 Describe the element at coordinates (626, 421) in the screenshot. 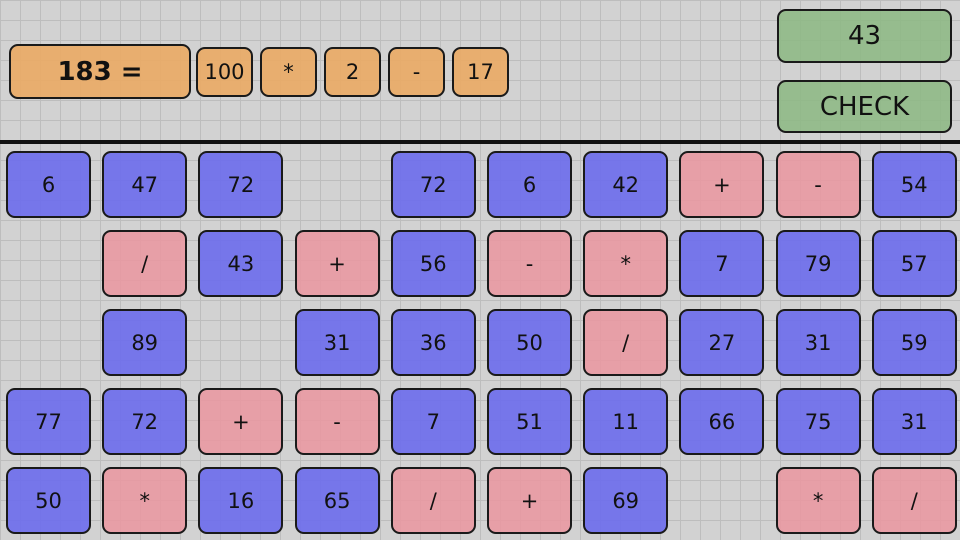

I see `number-tile: 11` at that location.